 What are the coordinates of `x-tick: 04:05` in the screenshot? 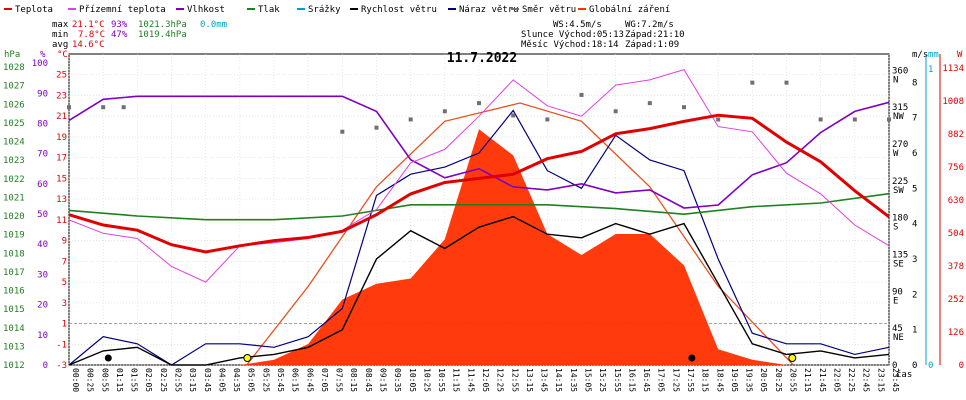 It's located at (221, 380).